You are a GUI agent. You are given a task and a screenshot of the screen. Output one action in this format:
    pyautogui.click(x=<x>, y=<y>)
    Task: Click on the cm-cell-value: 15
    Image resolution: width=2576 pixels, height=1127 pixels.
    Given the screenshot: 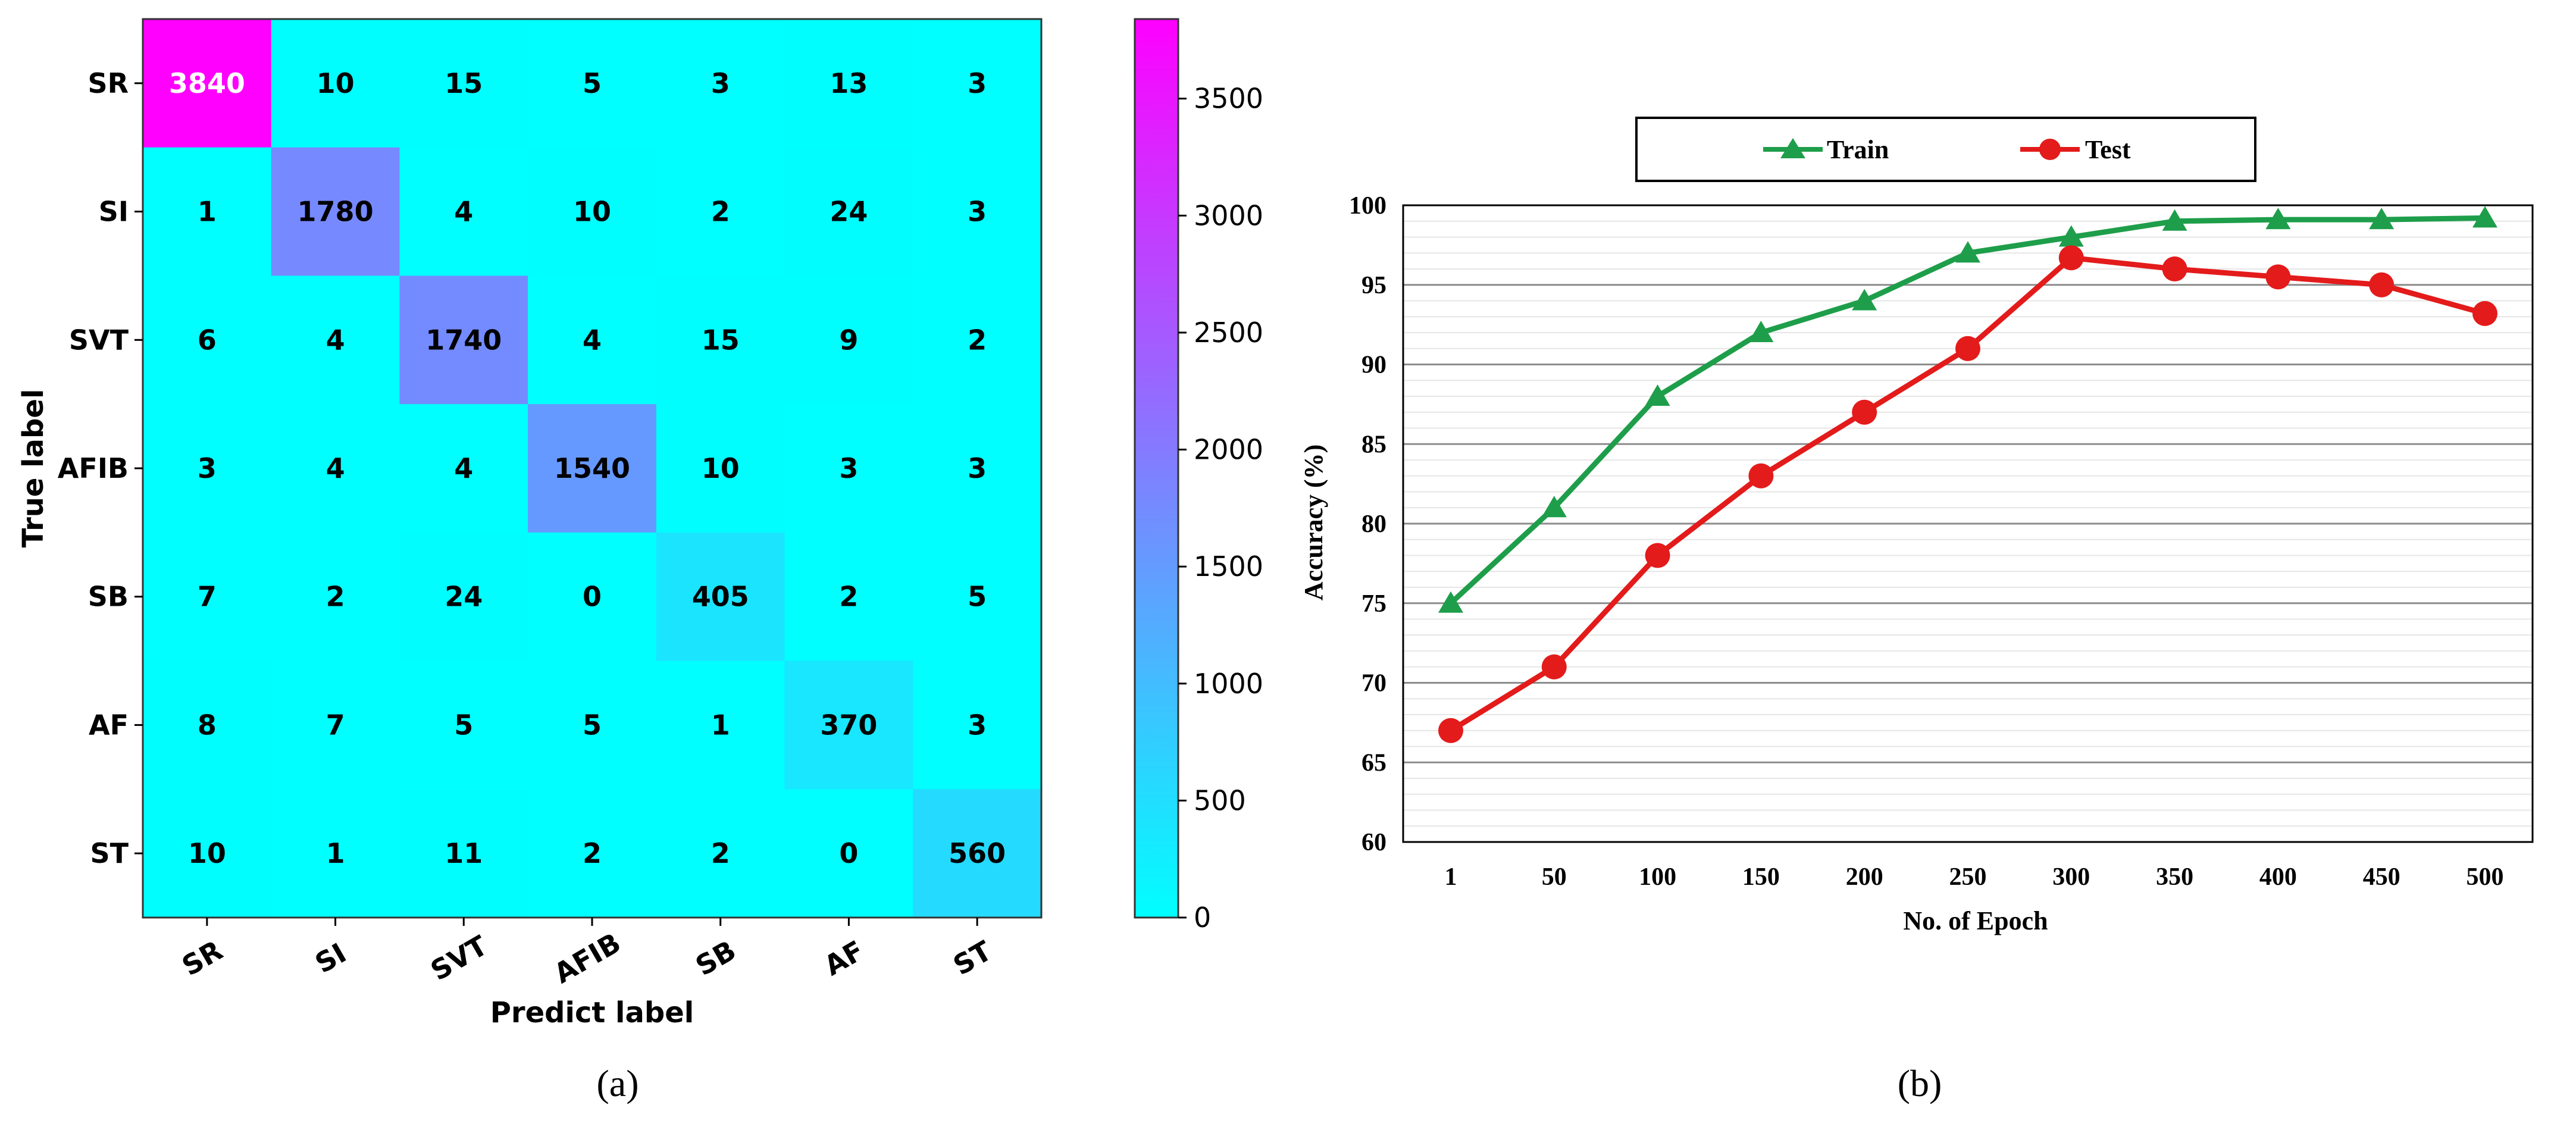 What is the action you would take?
    pyautogui.click(x=721, y=340)
    